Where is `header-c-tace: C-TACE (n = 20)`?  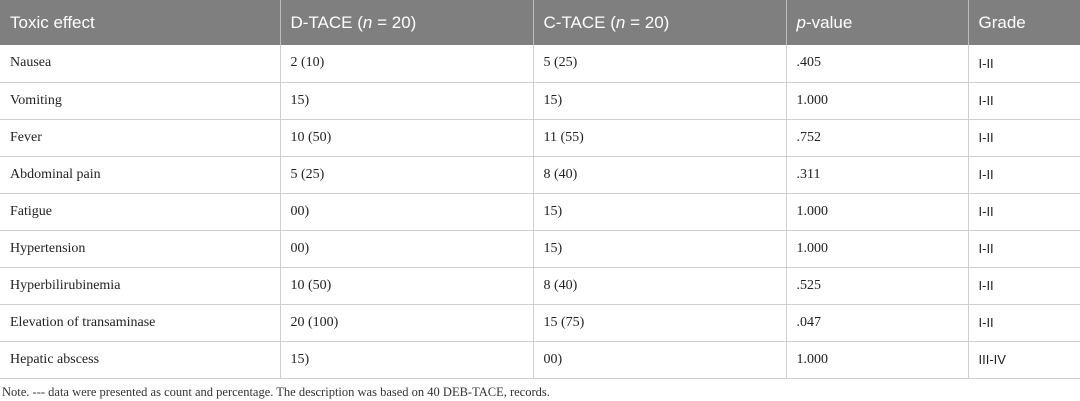
header-c-tace: C-TACE (n = 20) is located at coordinates (660, 22).